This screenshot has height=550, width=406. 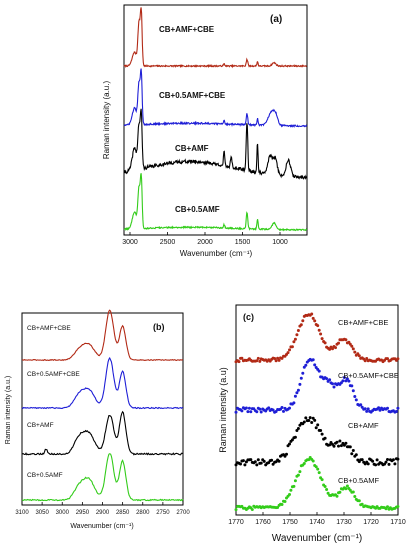 What do you see at coordinates (192, 148) in the screenshot?
I see `series-label: CB+AMF` at bounding box center [192, 148].